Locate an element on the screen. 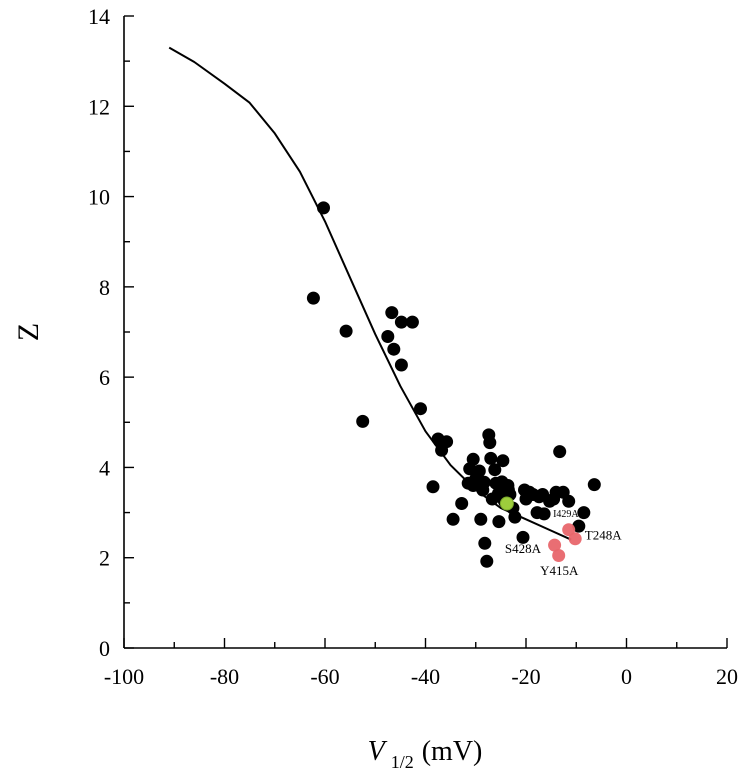  x-tick-label: -60 is located at coordinates (324, 676).